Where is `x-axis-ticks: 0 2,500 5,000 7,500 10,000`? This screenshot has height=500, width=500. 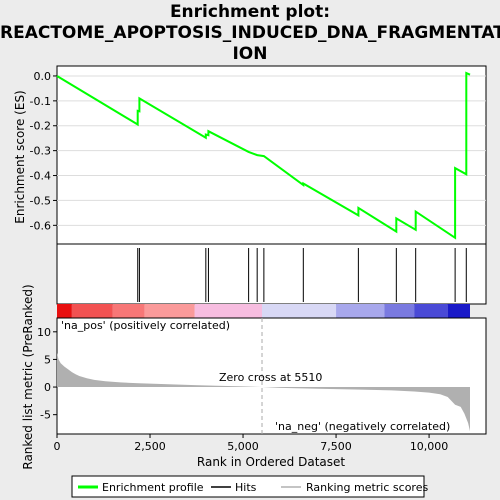 x-axis-ticks: 0 2,500 5,000 7,500 10,000 is located at coordinates (251, 443).